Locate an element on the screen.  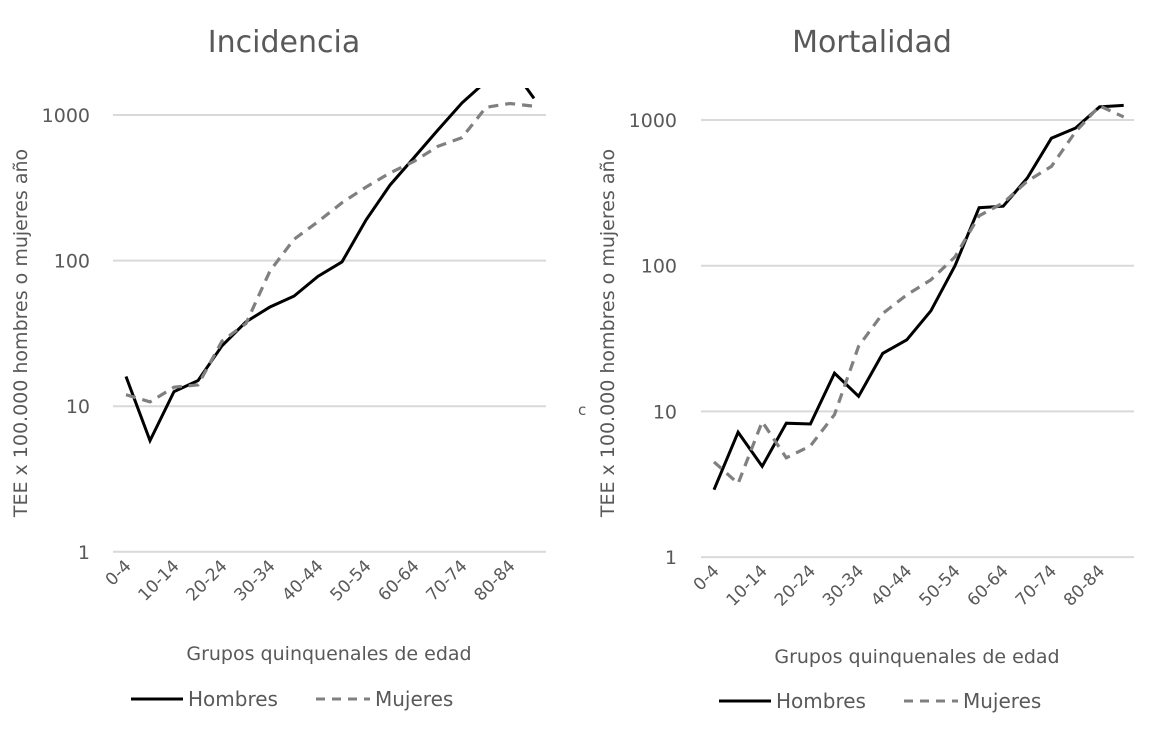
stray-label-fragment: c is located at coordinates (582, 410).